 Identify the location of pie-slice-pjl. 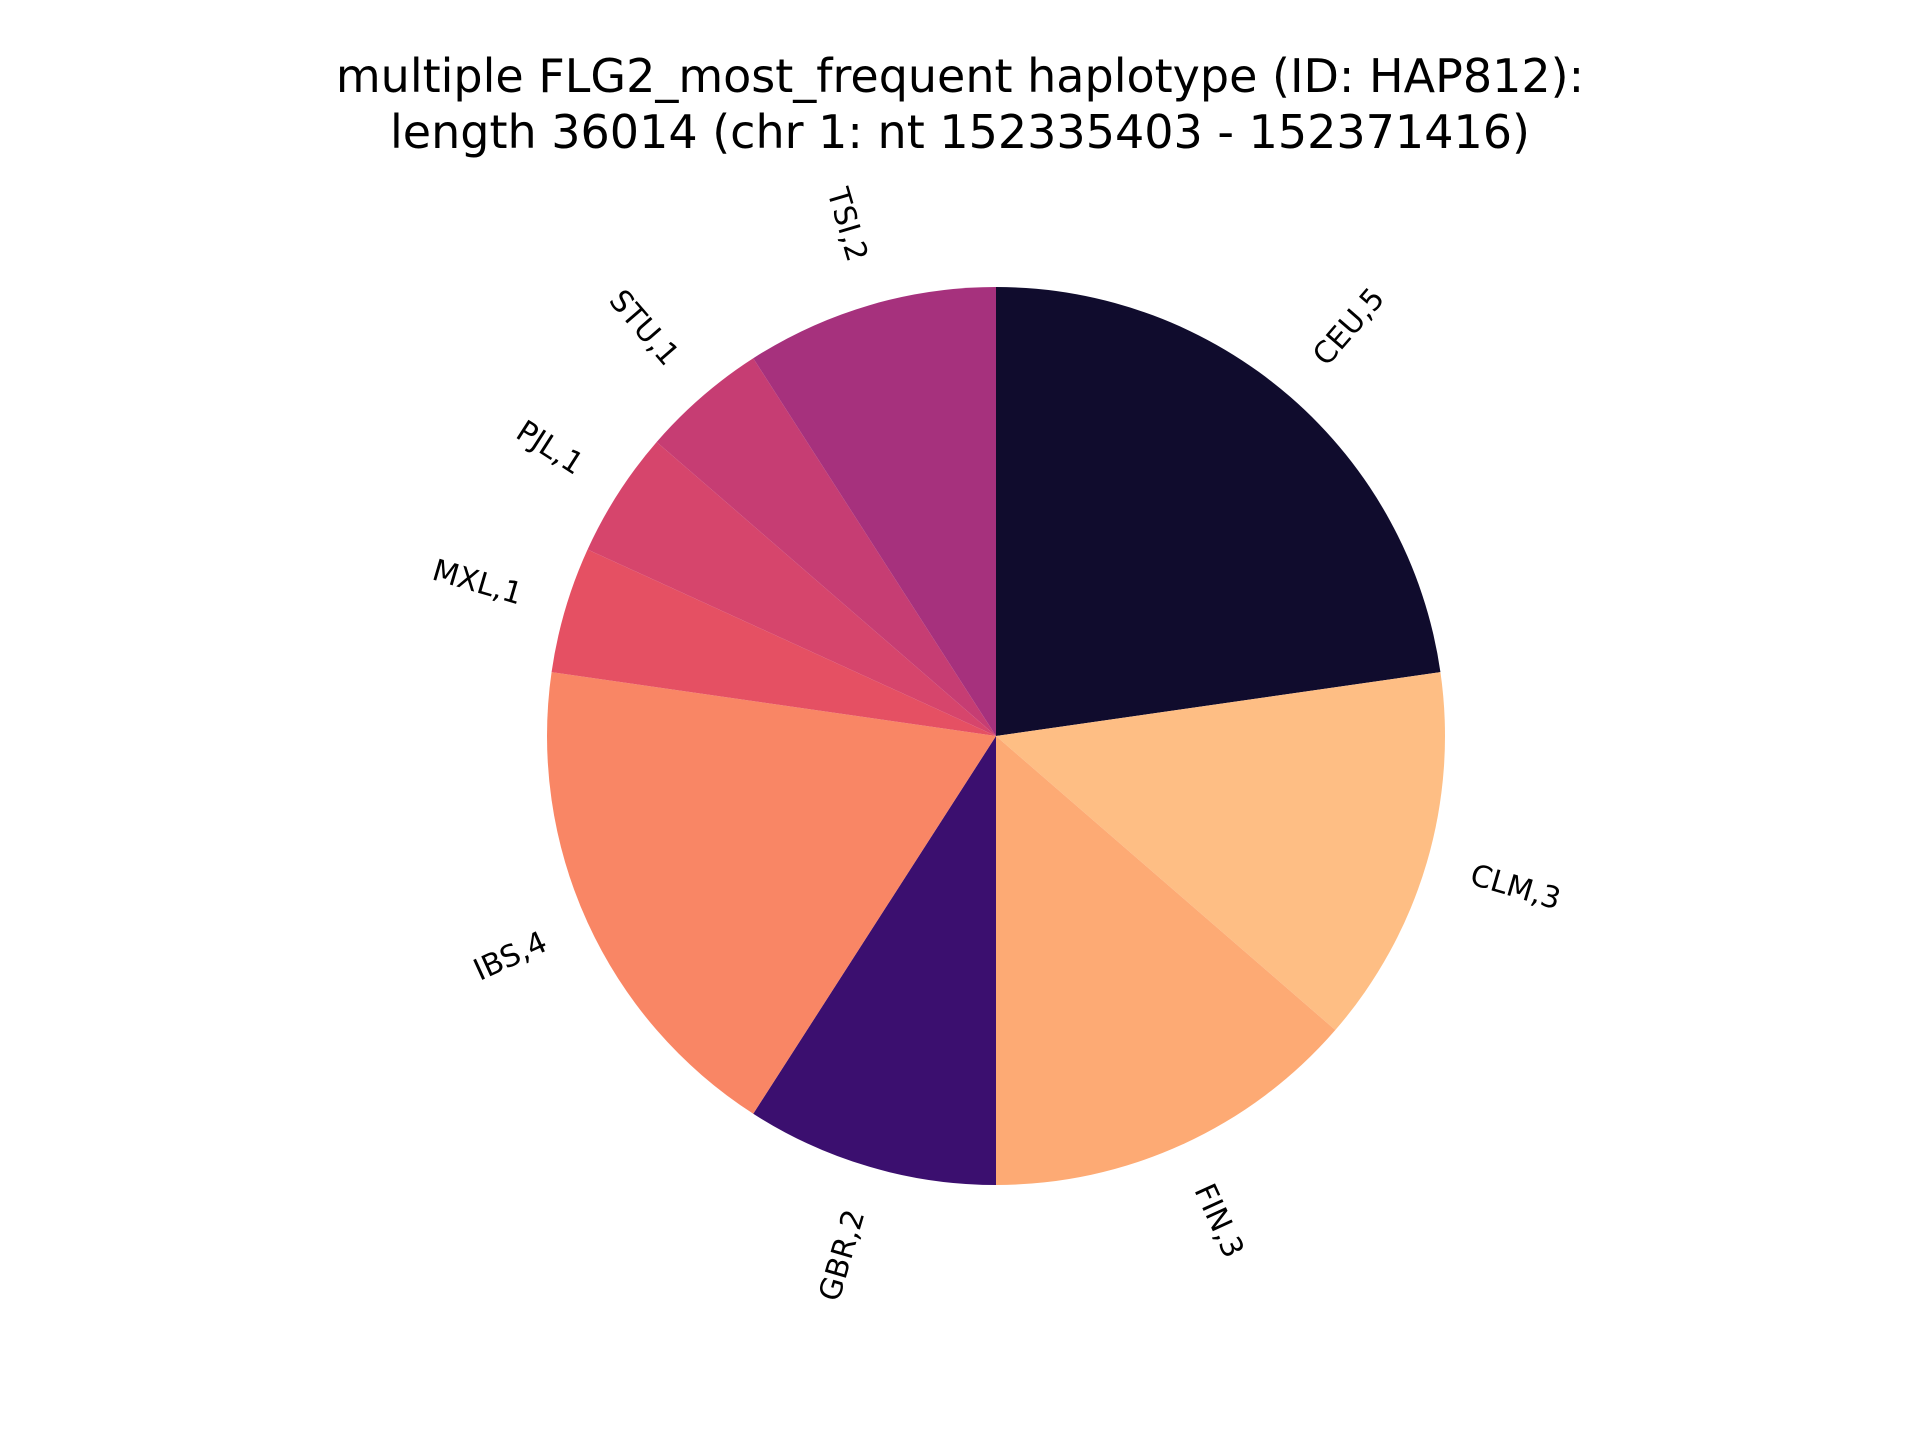
(791, 588).